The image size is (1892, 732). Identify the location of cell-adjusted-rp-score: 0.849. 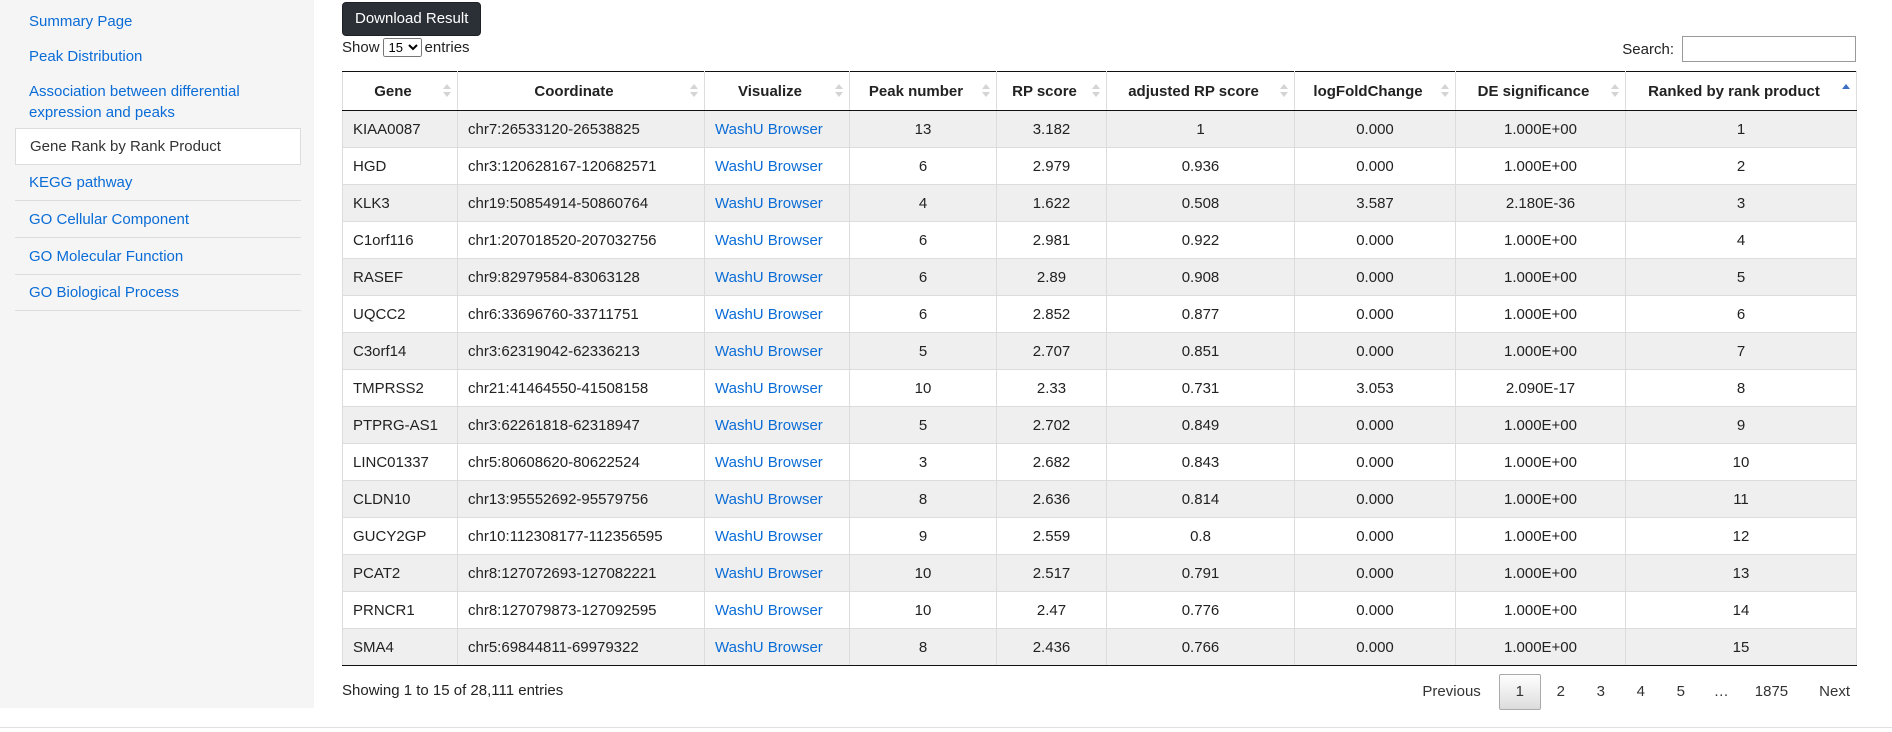
(1200, 425).